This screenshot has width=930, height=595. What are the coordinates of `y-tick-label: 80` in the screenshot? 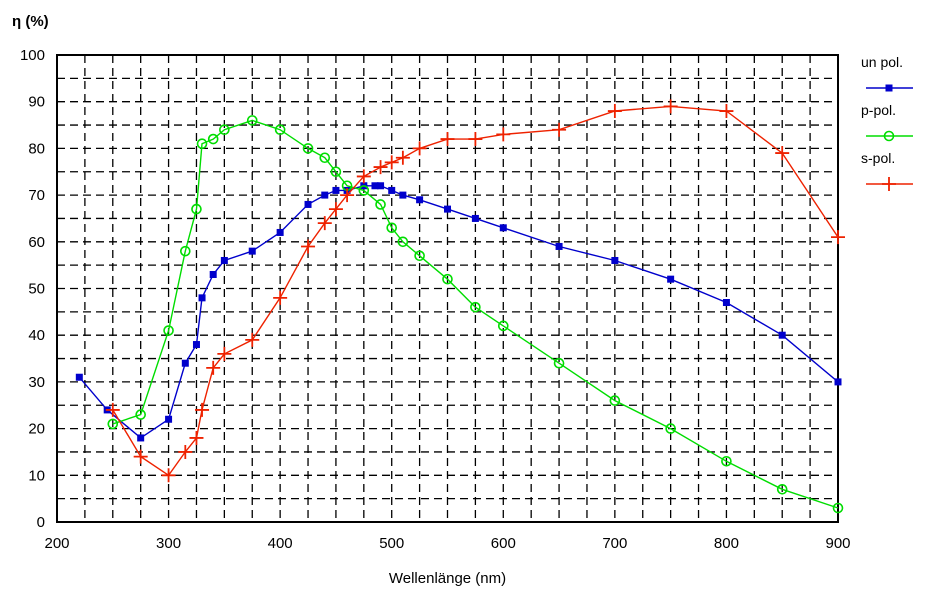 It's located at (36, 148).